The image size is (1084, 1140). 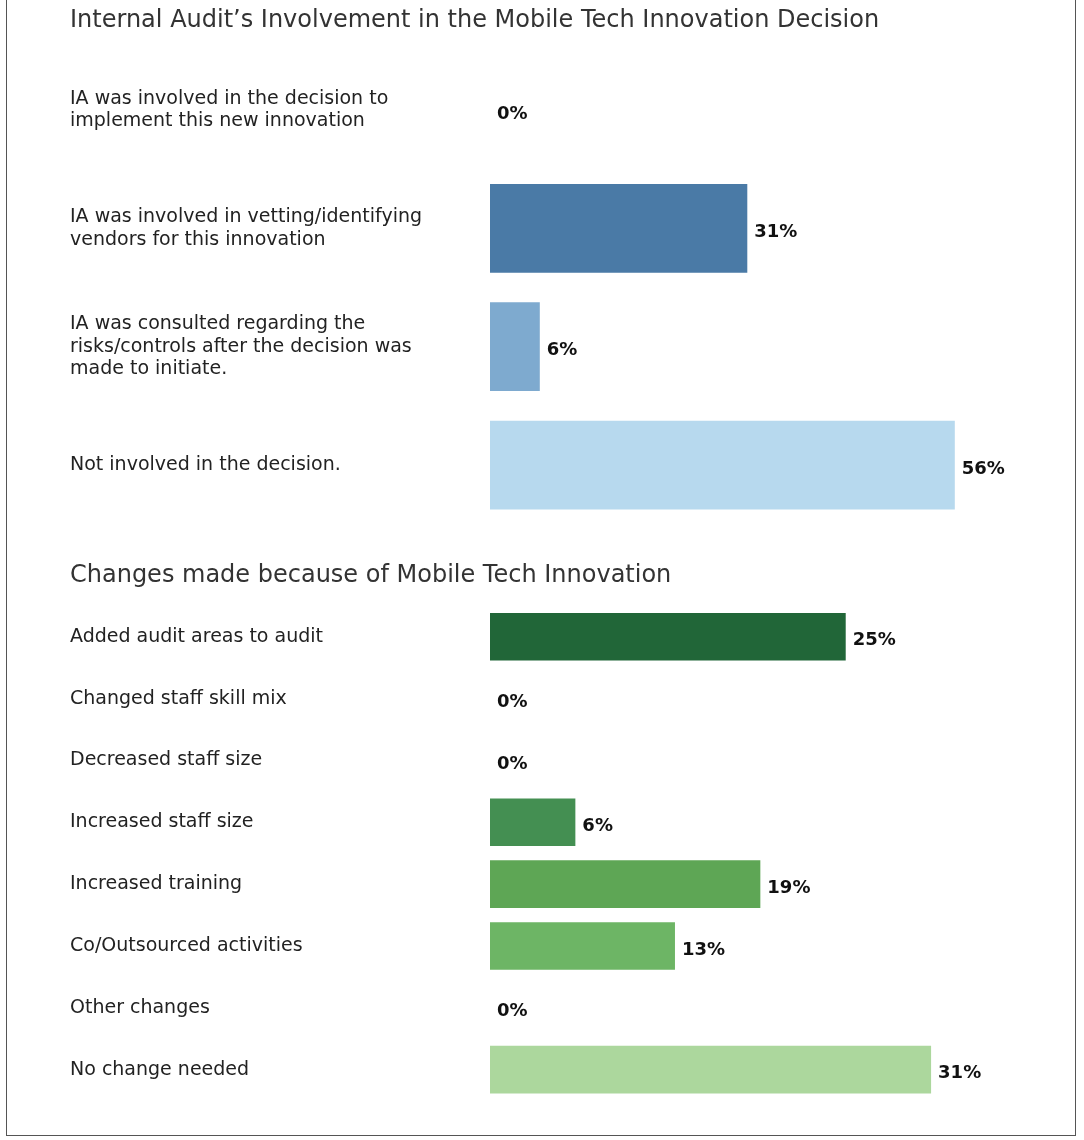 I want to click on data-label: 13%, so click(x=703, y=948).